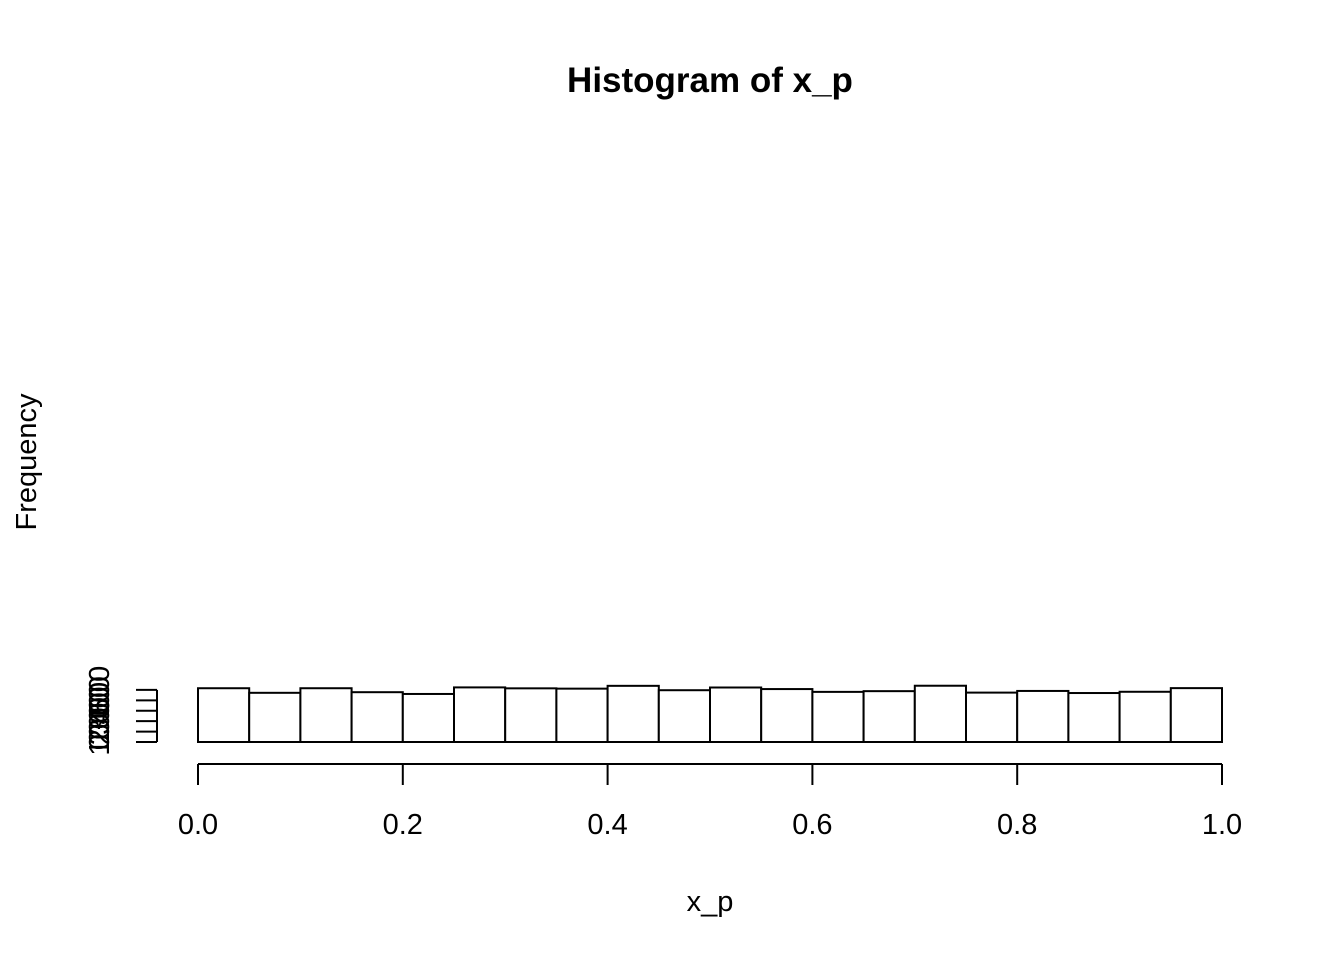 The height and width of the screenshot is (960, 1344). I want to click on y-axis-label: Frequency, so click(27, 462).